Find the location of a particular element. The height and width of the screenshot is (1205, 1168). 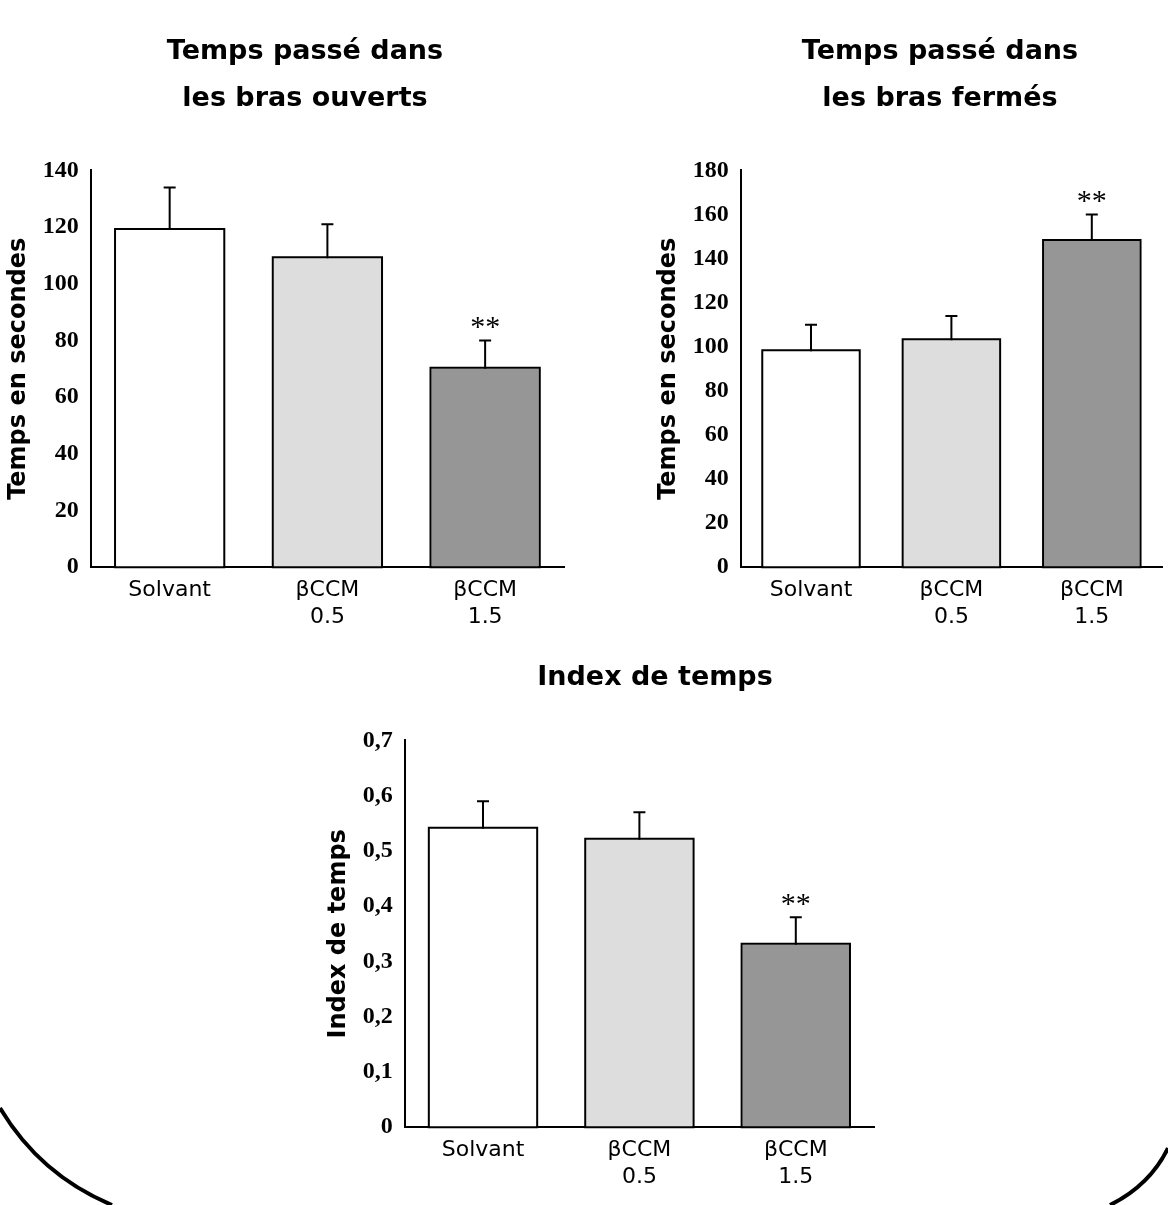

chart-title: Temps passé dans les bras ouverts is located at coordinates (305, 73).